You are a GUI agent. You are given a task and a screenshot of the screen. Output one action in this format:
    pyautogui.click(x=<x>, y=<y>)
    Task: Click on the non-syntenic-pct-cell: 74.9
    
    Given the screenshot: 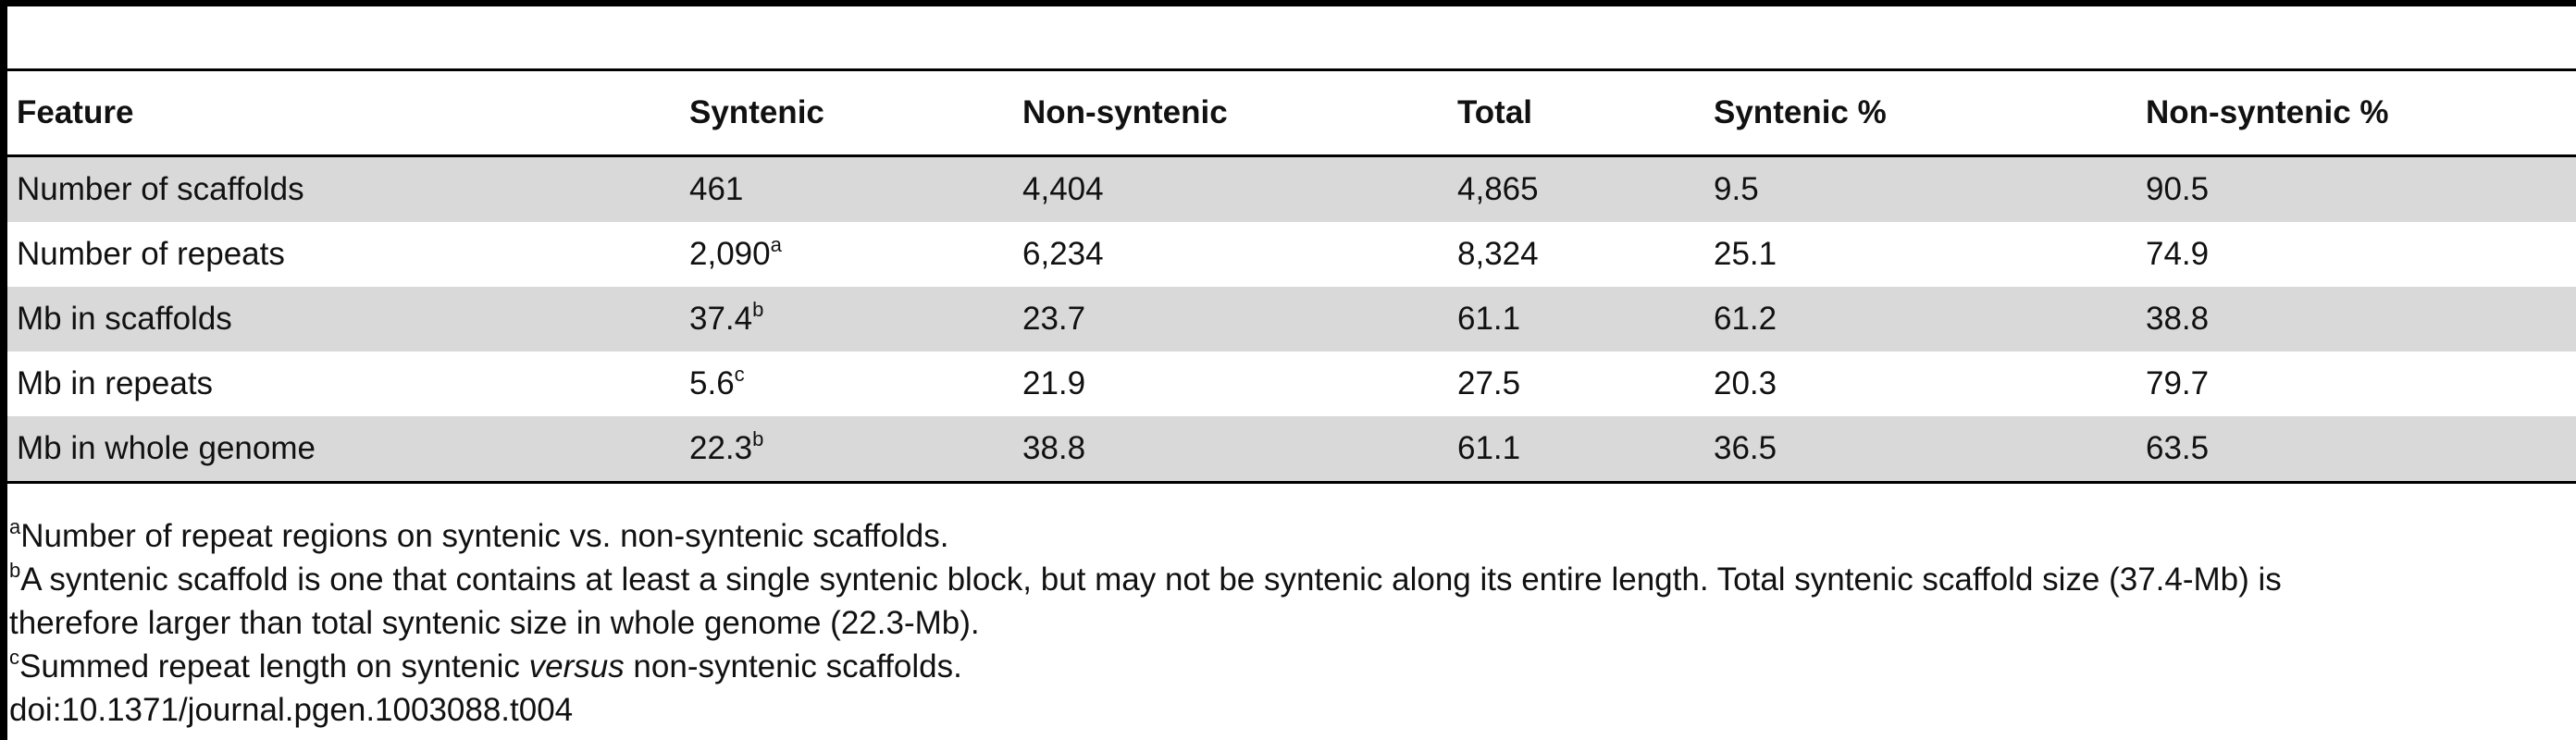 What is the action you would take?
    pyautogui.click(x=2178, y=254)
    